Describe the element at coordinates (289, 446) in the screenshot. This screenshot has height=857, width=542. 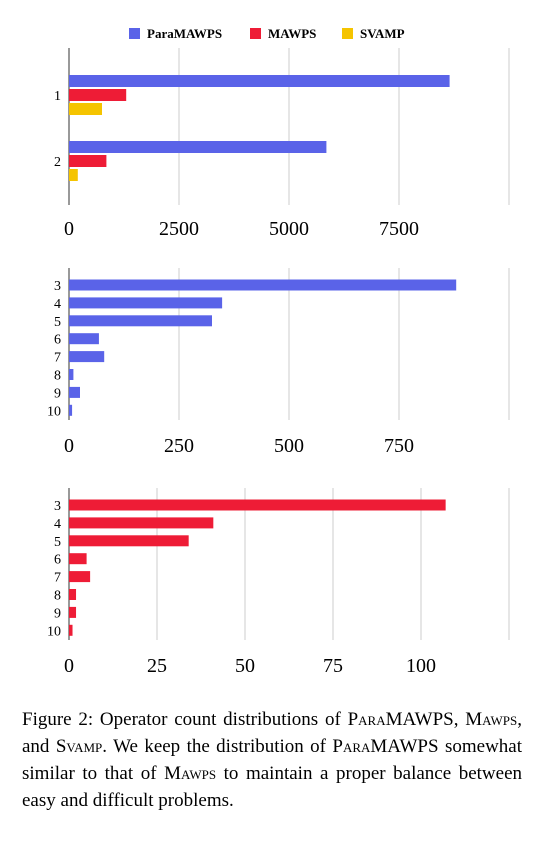
I see `x-tick-label: 500` at that location.